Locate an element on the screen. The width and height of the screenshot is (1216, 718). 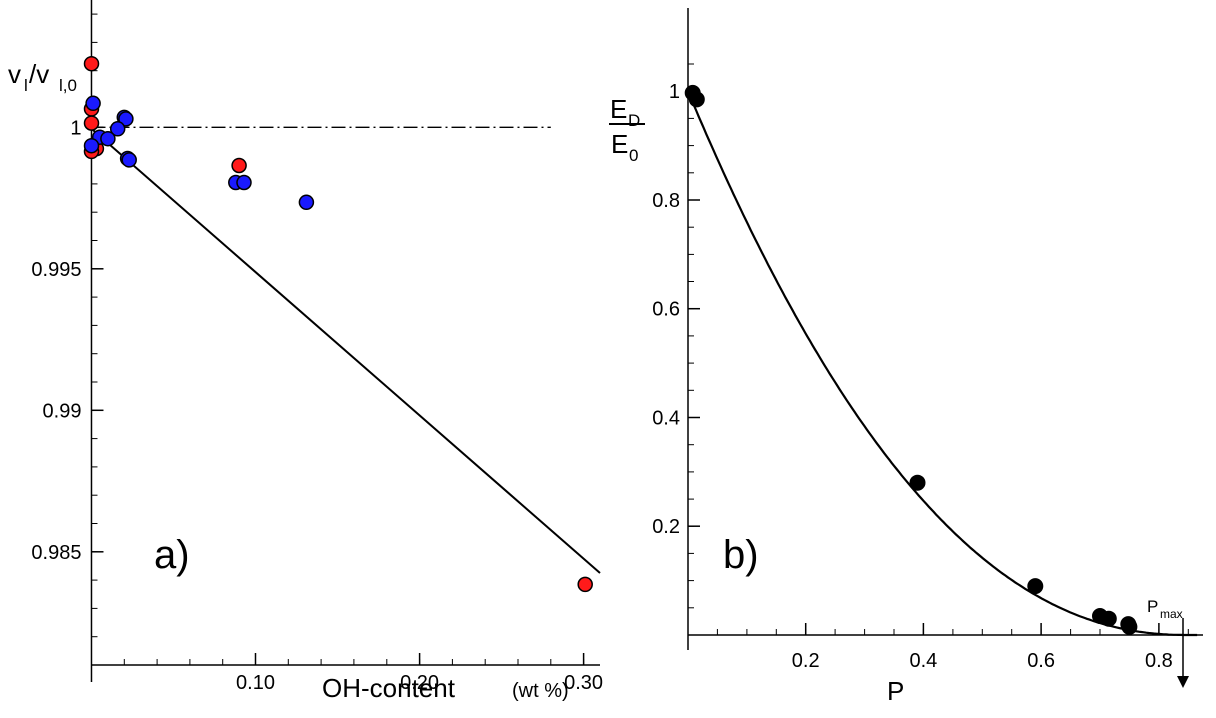
panel-b-x-tick-label: 0.6 is located at coordinates (1041, 661).